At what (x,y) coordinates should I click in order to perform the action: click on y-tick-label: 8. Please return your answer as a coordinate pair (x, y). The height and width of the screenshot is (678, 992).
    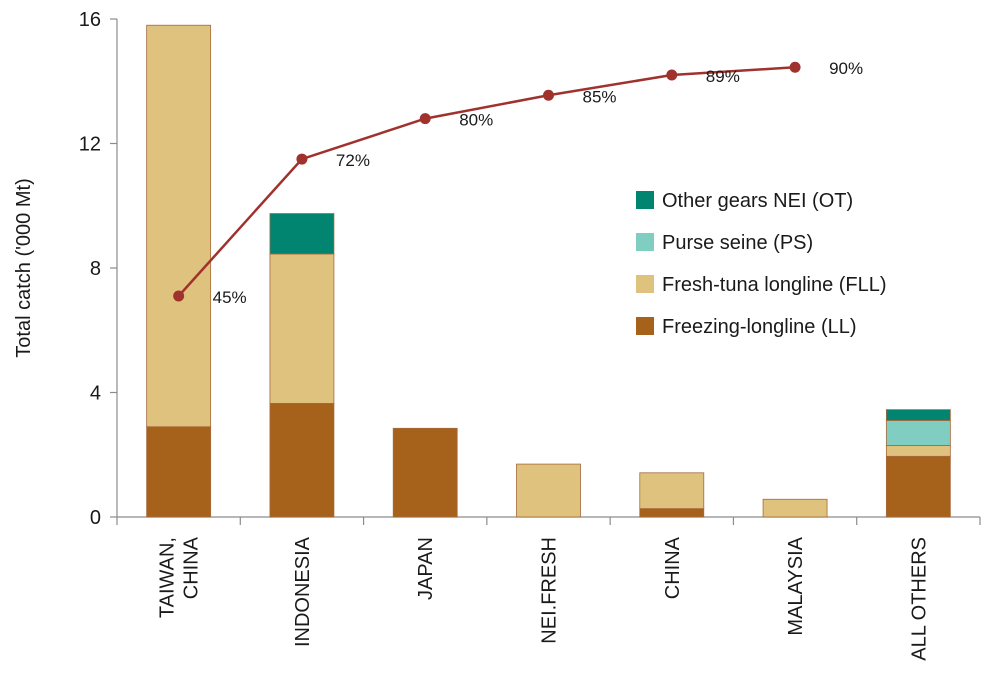
    Looking at the image, I should click on (95, 269).